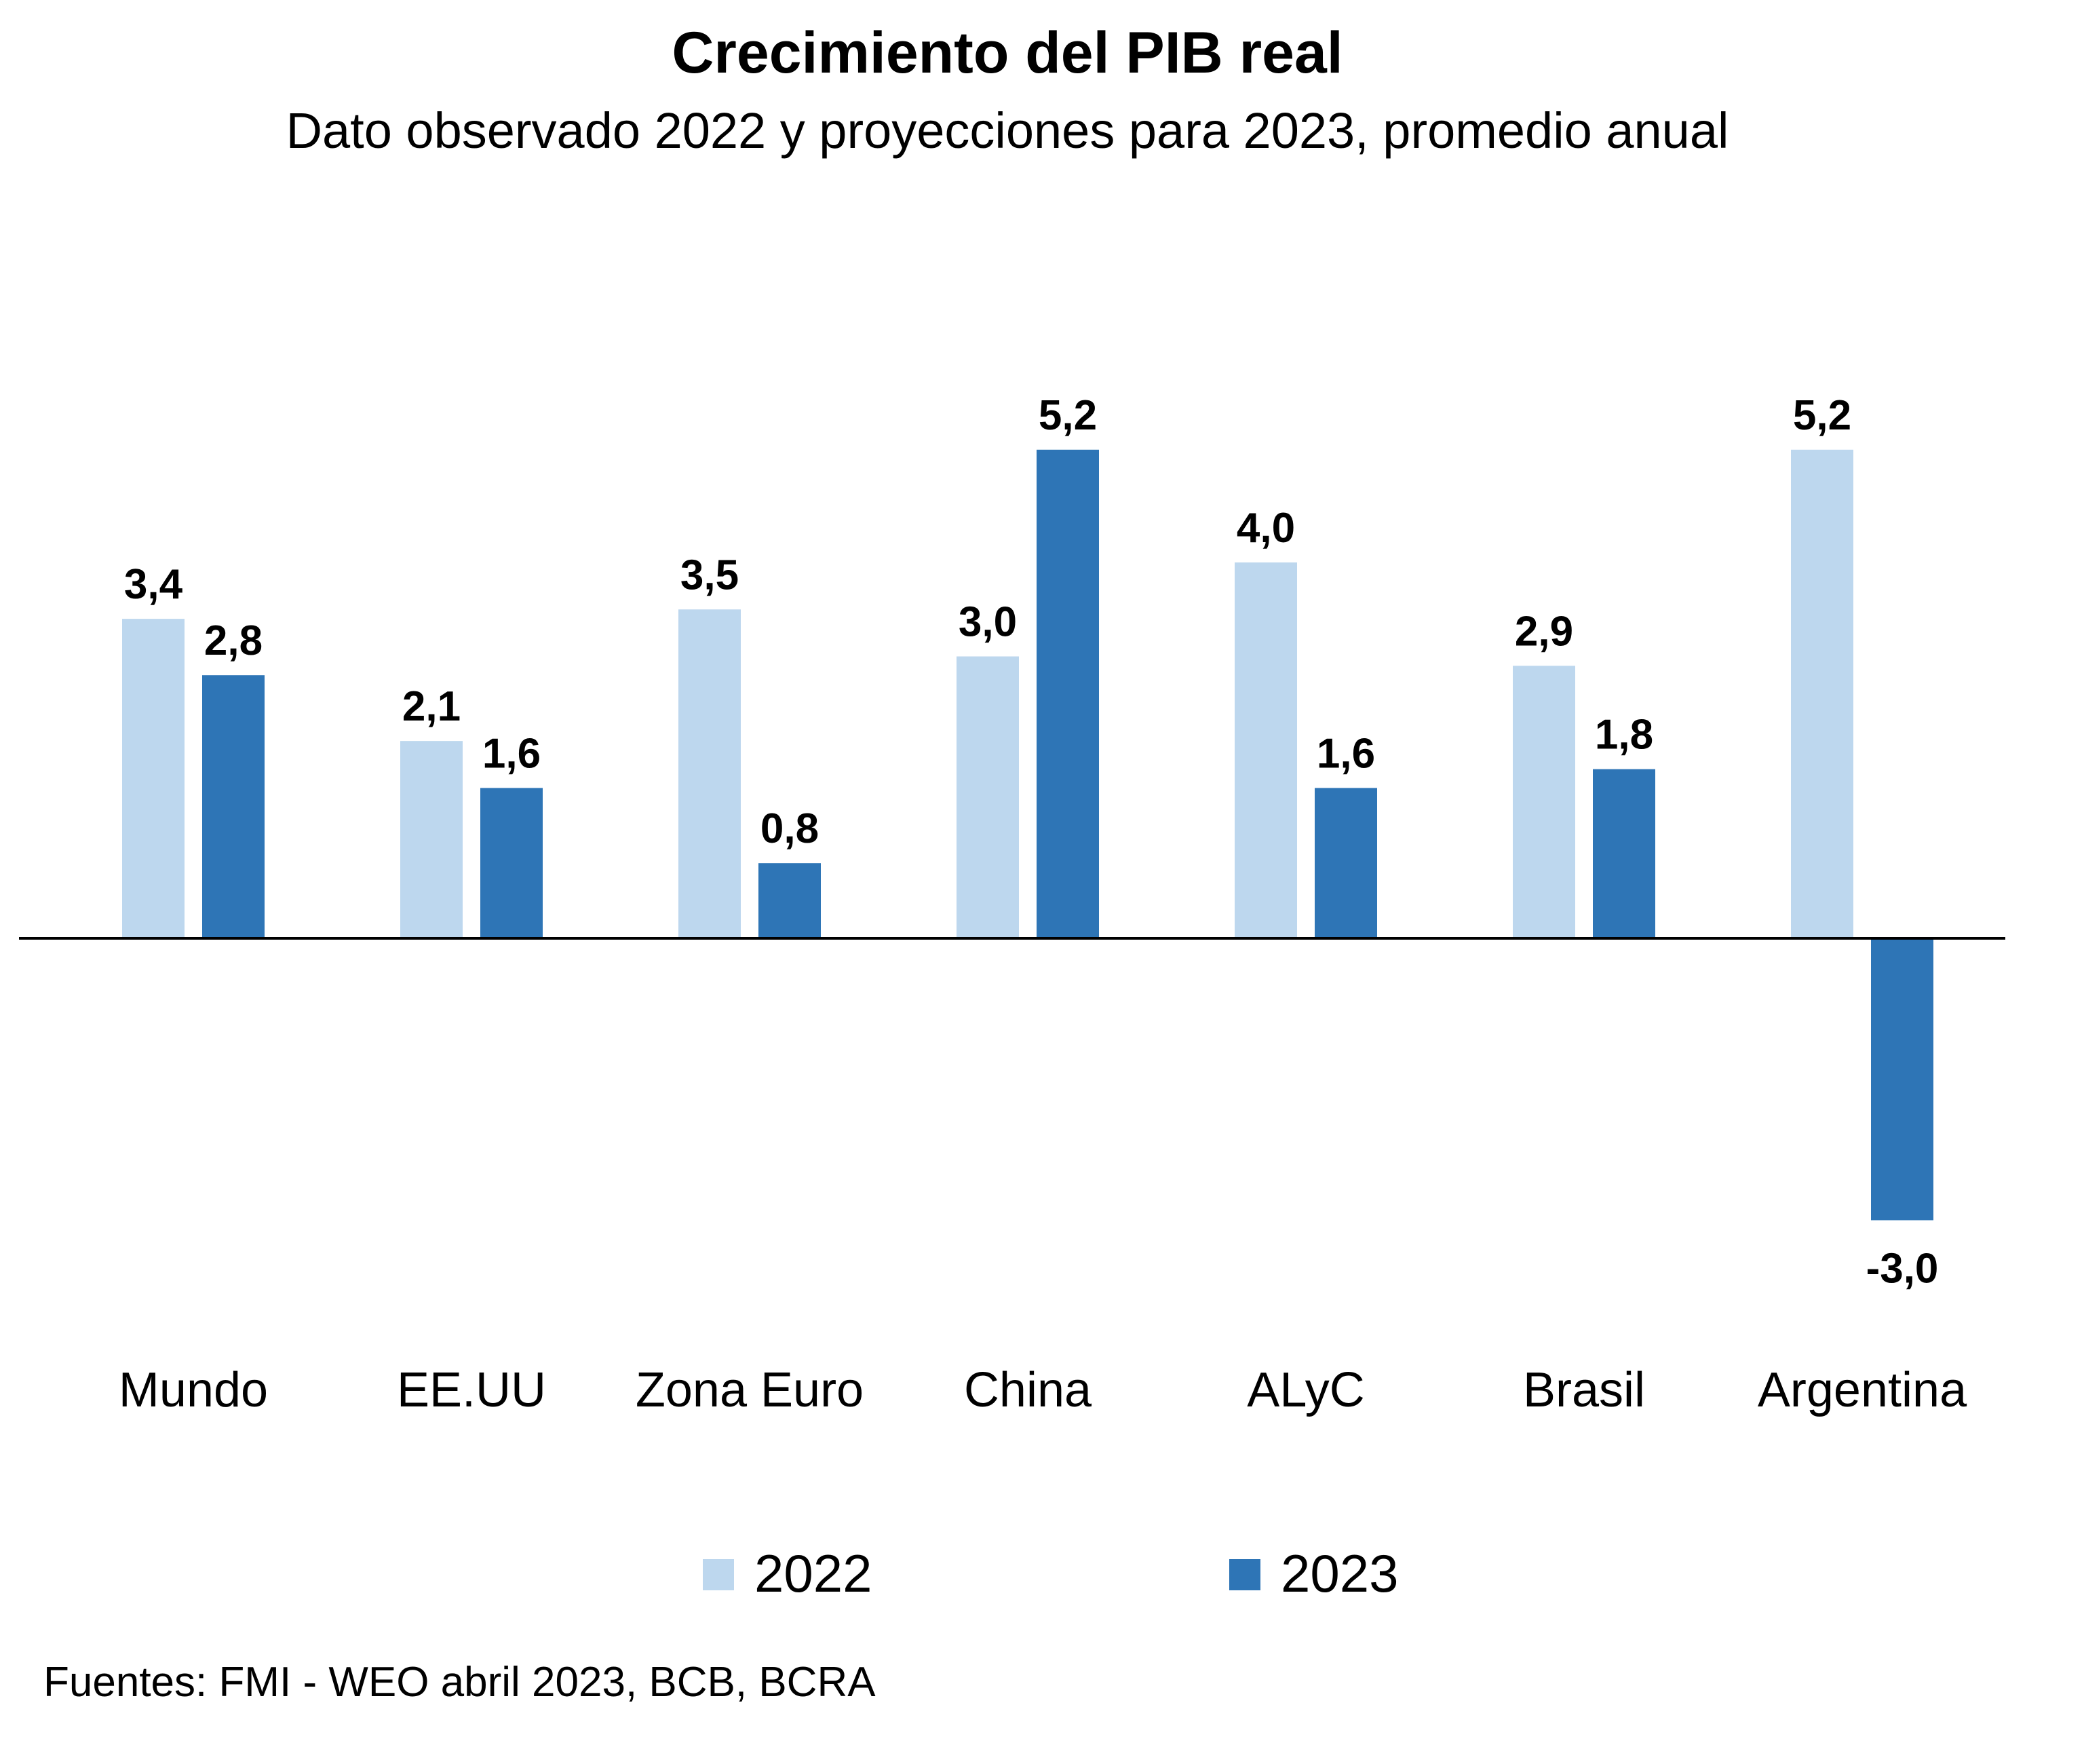 The width and height of the screenshot is (2084, 1764). Describe the element at coordinates (471, 1390) in the screenshot. I see `category-label-1: EE.UU` at that location.